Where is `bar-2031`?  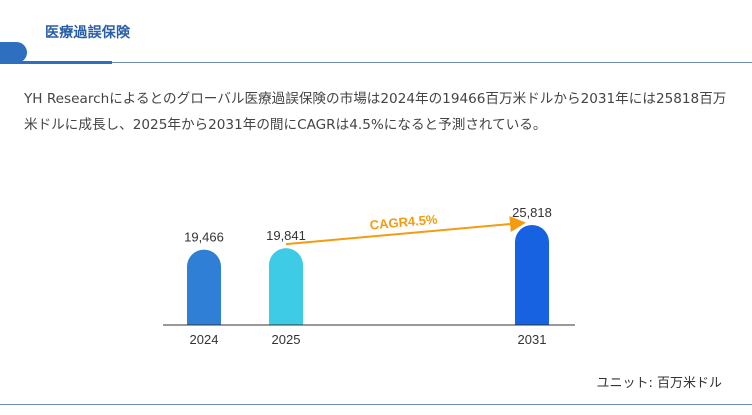 bar-2031 is located at coordinates (532, 275).